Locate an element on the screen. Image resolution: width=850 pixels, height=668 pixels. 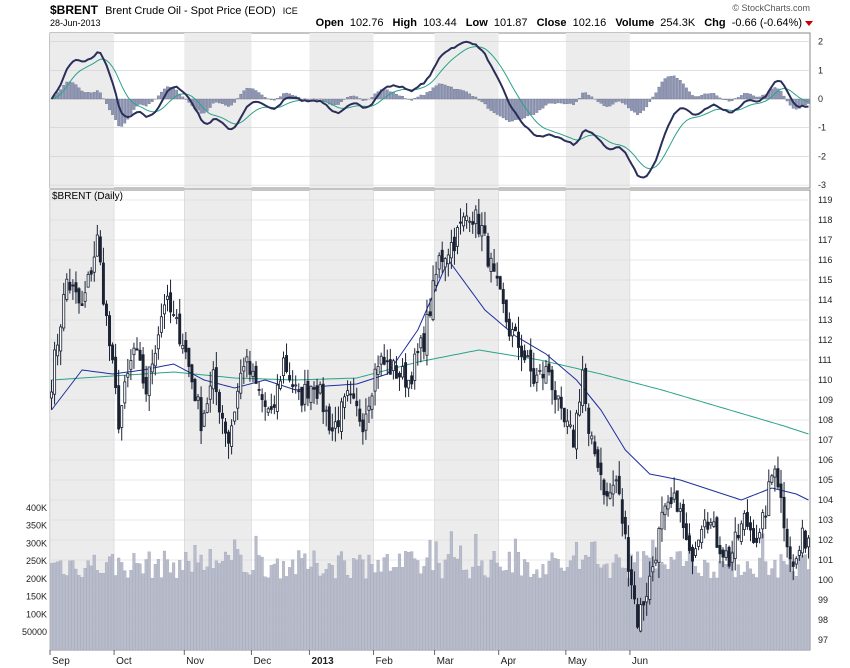
symbol-label: $BRENT is located at coordinates (74, 10).